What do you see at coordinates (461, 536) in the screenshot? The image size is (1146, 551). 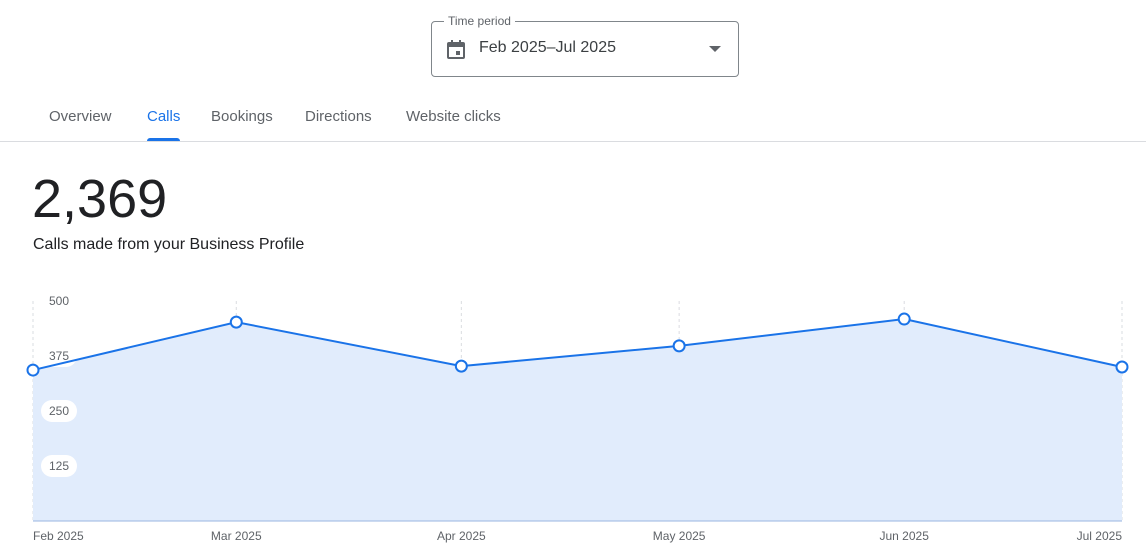 I see `x-tick-label: Apr 2025` at bounding box center [461, 536].